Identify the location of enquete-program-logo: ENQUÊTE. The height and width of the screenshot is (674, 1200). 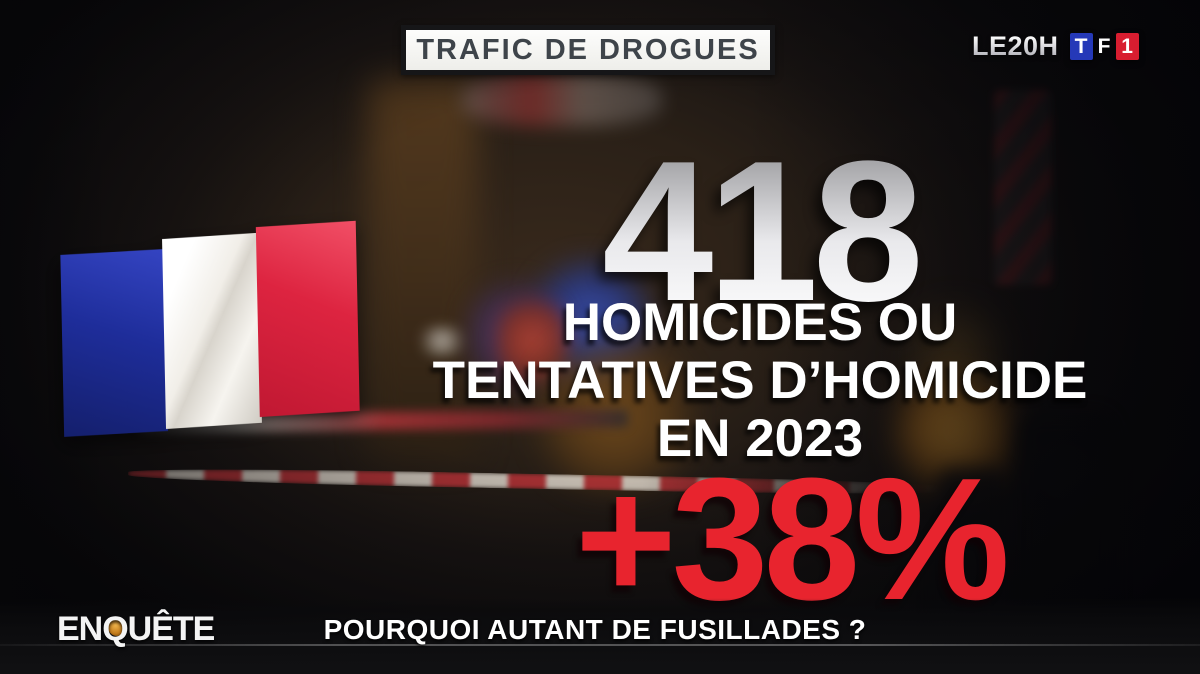
(136, 629).